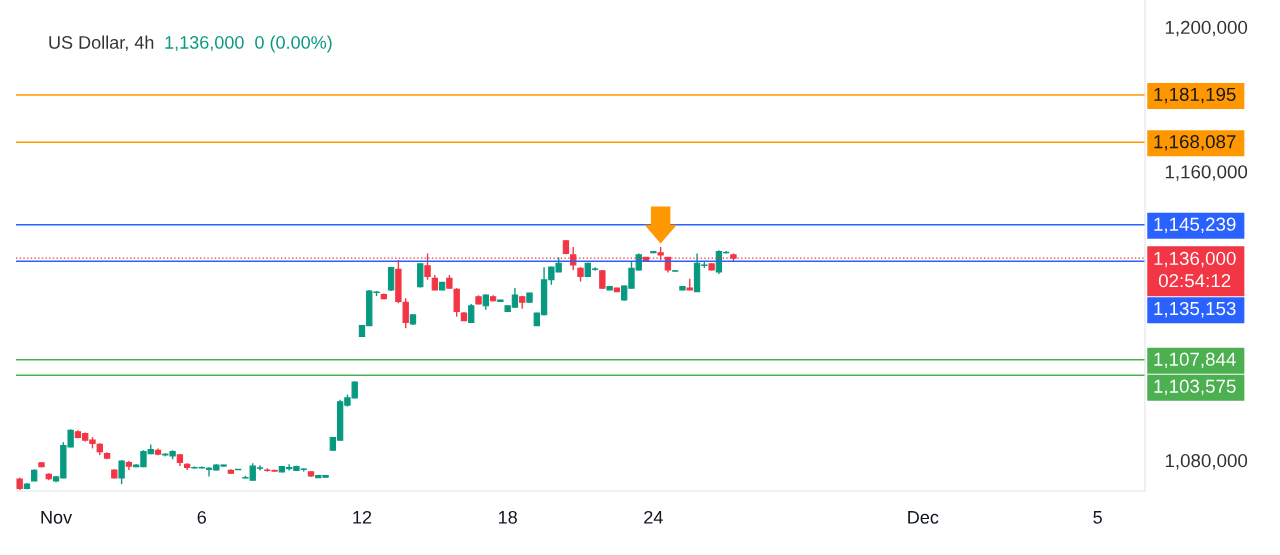 The height and width of the screenshot is (555, 1280). Describe the element at coordinates (1195, 95) in the screenshot. I see `ref-line-label: 1,181,195` at that location.